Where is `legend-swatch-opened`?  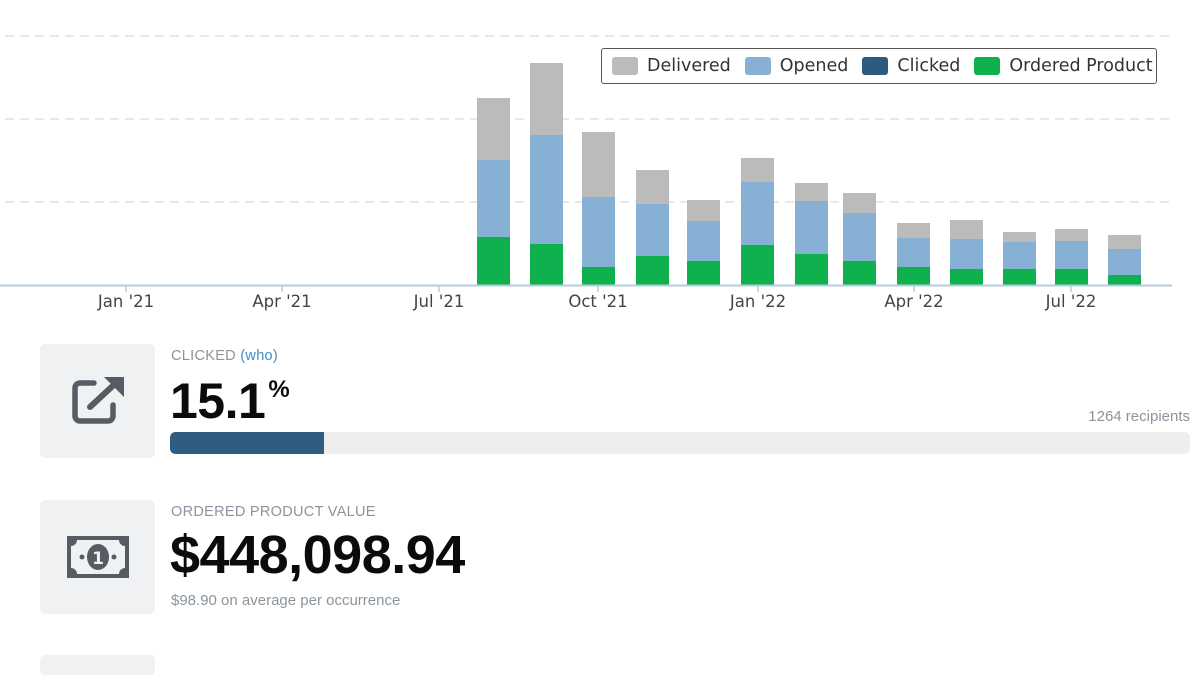
legend-swatch-opened is located at coordinates (757, 66).